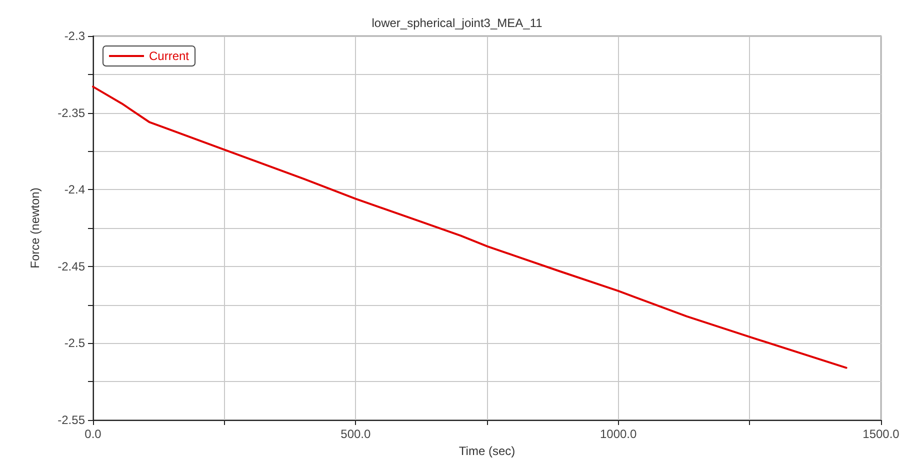  I want to click on y-tick-label: -2.4, so click(75, 189).